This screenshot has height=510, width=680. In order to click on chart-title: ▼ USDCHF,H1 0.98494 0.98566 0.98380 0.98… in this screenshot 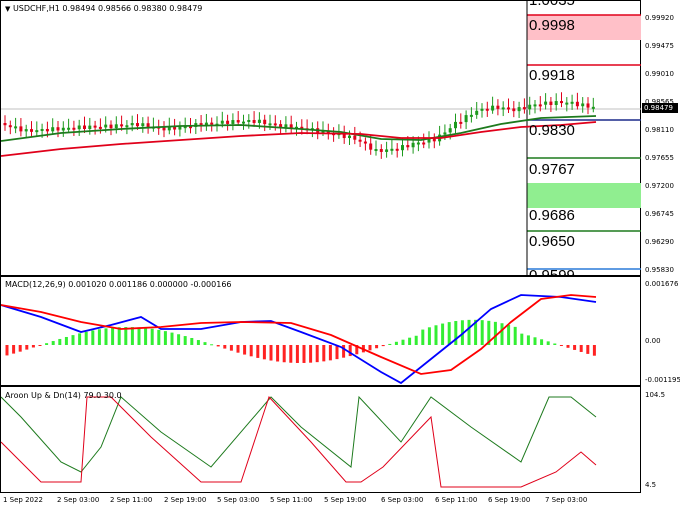, I will do `click(104, 8)`.